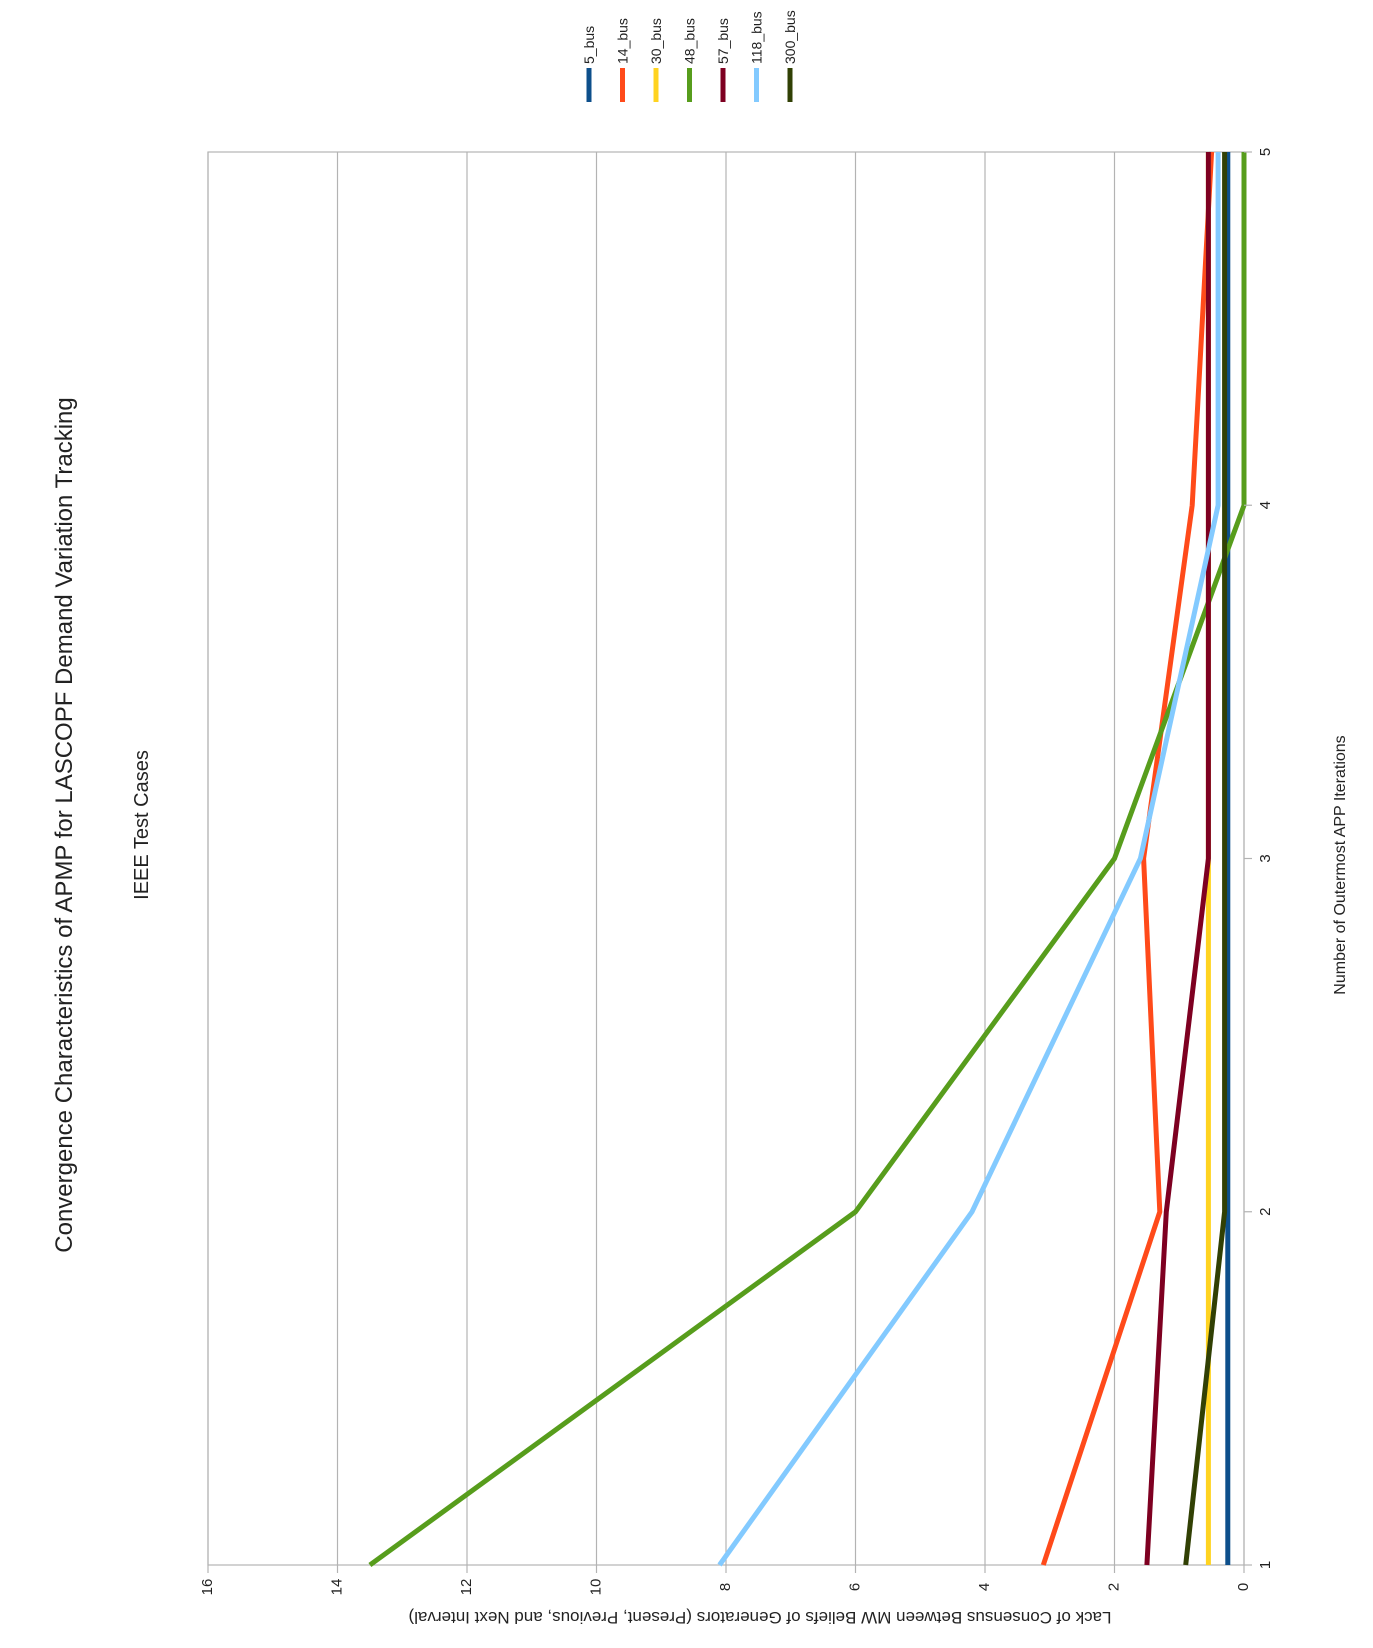  I want to click on legend-label: 57_bus, so click(723, 41).